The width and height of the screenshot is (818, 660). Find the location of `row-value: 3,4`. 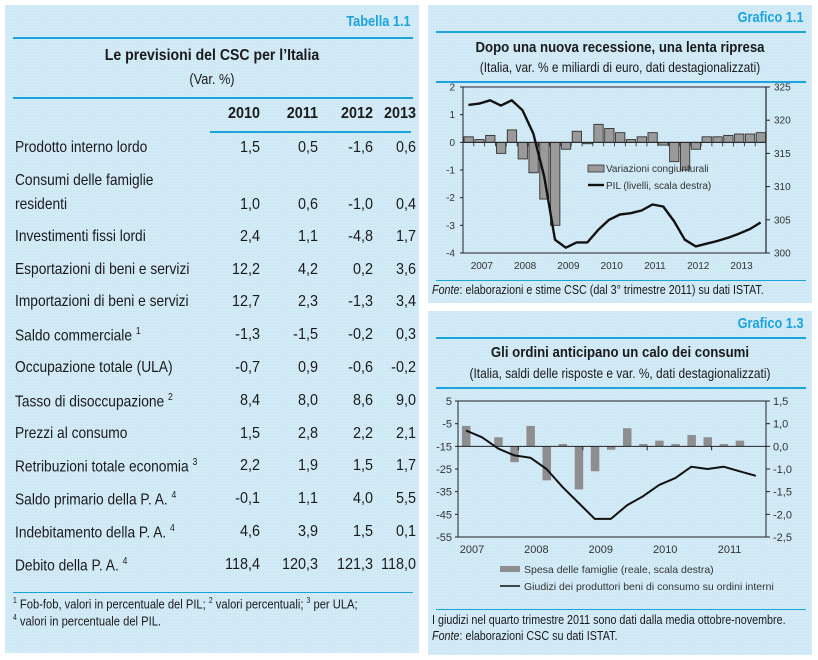

row-value: 3,4 is located at coordinates (405, 302).